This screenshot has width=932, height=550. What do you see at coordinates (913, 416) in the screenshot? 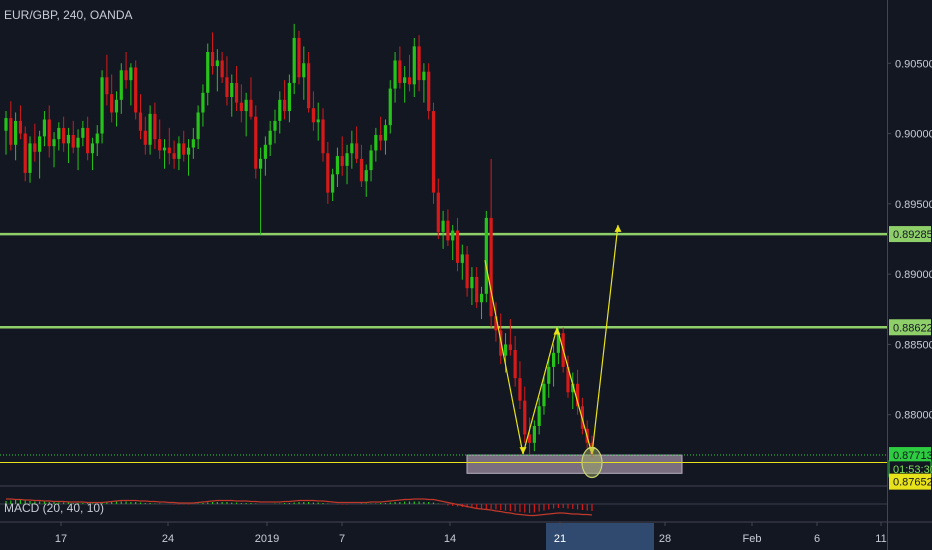
I see `price-tick-label: 0.88000` at bounding box center [913, 416].